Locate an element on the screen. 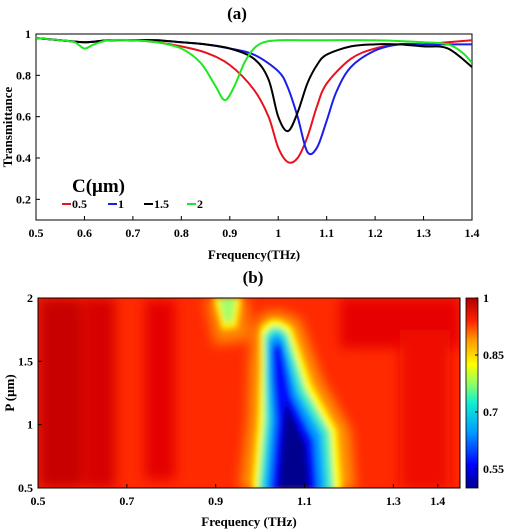  x-tick-label: 1 is located at coordinates (278, 233).